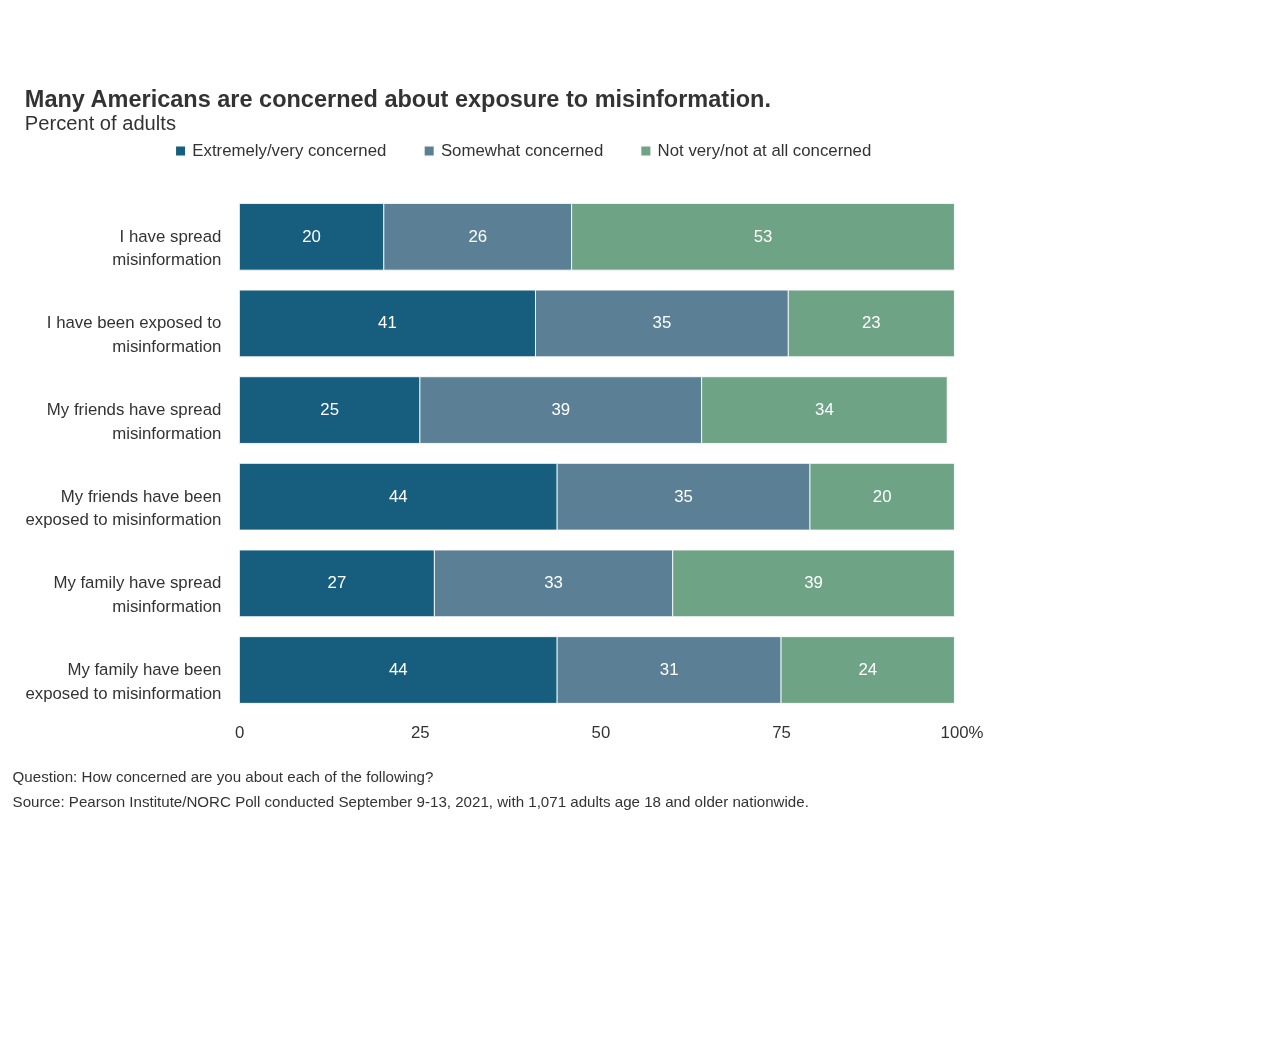  Describe the element at coordinates (329, 410) in the screenshot. I see `data-label: 25` at that location.